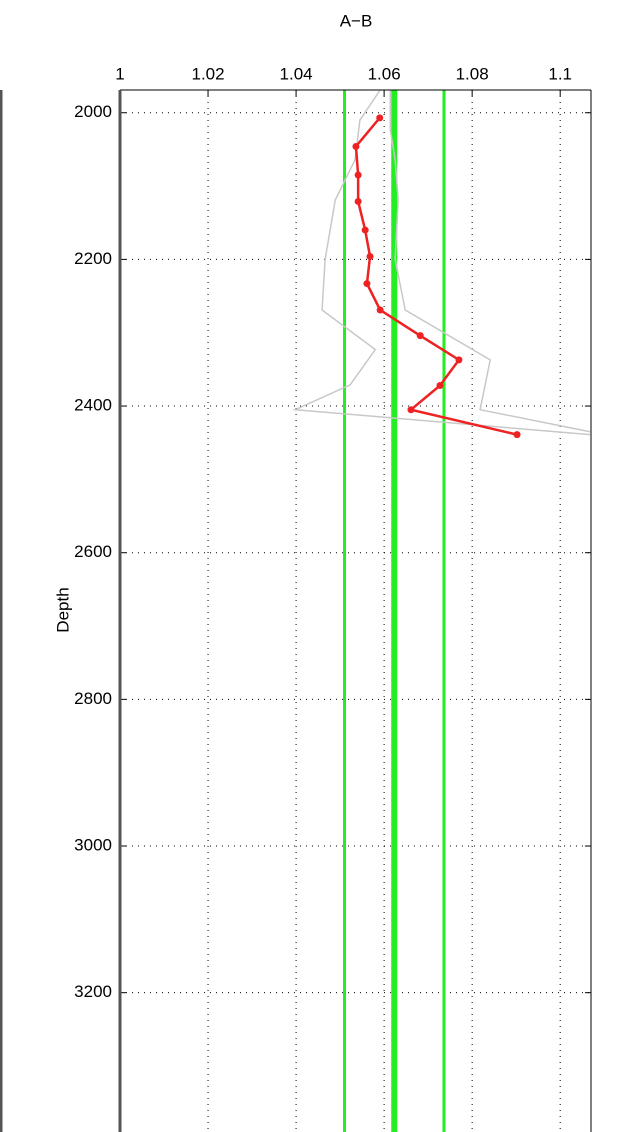 Image resolution: width=631 pixels, height=1132 pixels. Describe the element at coordinates (356, 20) in the screenshot. I see `chart-title: A−B` at that location.